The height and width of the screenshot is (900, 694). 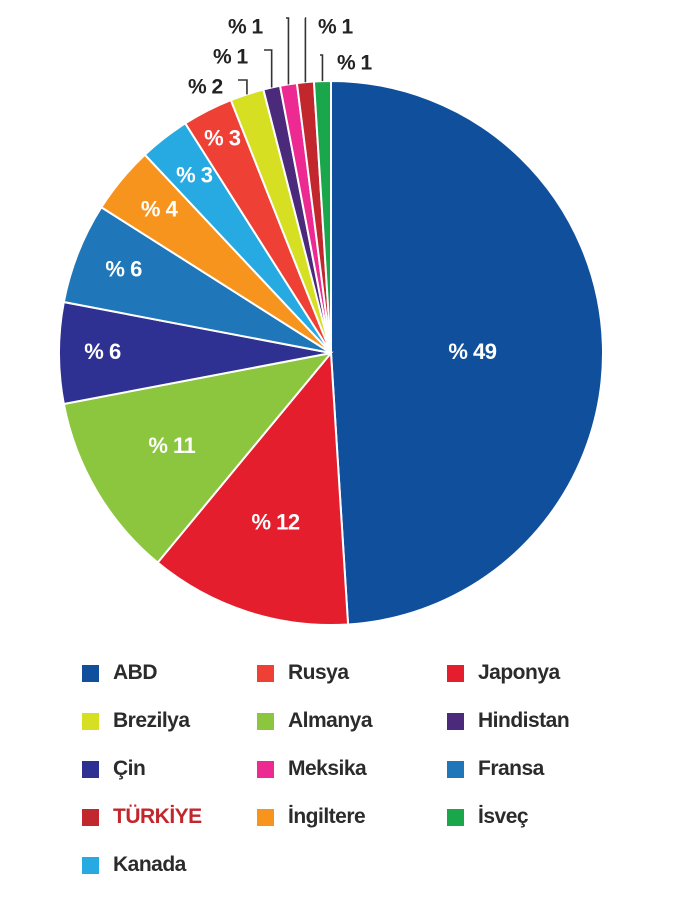 I want to click on slice-label-cin: % 6, so click(x=102, y=351).